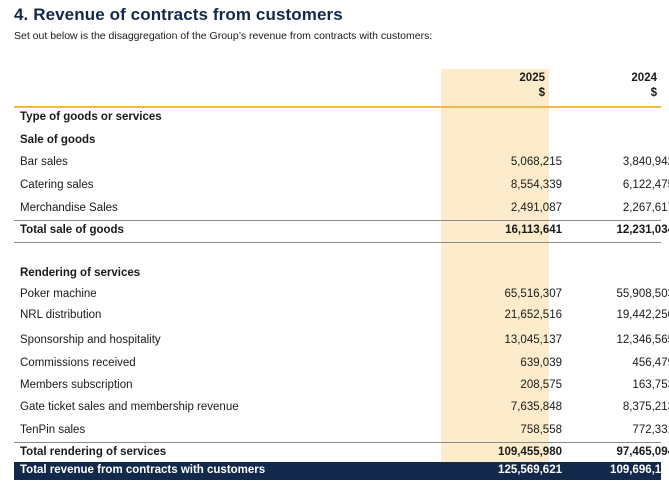 The width and height of the screenshot is (669, 482). What do you see at coordinates (341, 295) in the screenshot?
I see `table-row: Poker machine 65,516,307 55,908,503` at bounding box center [341, 295].